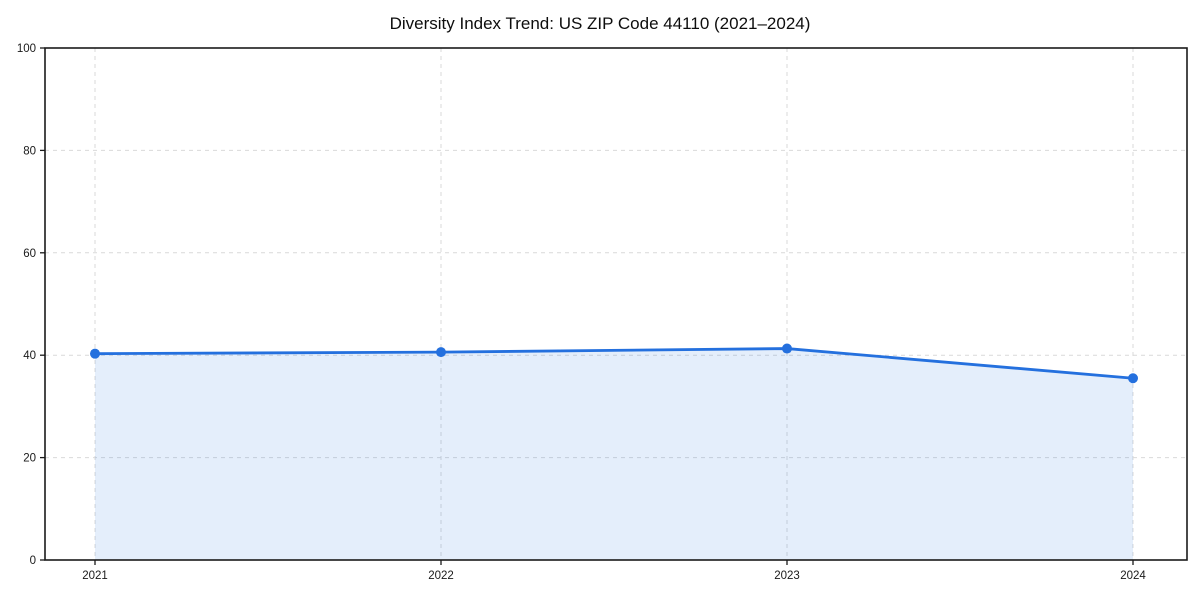  What do you see at coordinates (95, 353) in the screenshot?
I see `data-point-2021` at bounding box center [95, 353].